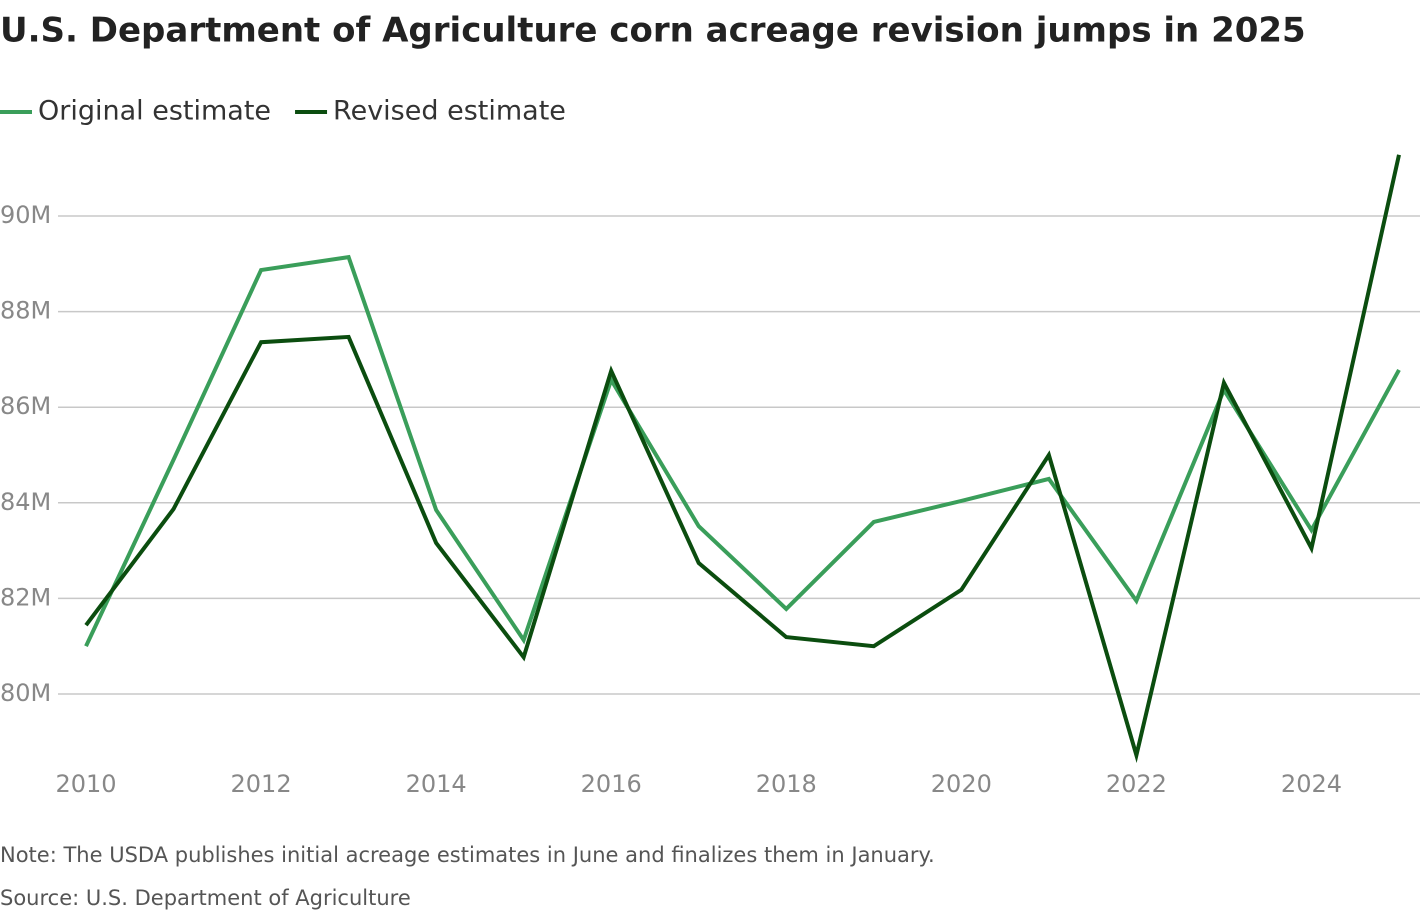 The image size is (1420, 914). Describe the element at coordinates (961, 784) in the screenshot. I see `x-tick-label: 2020` at that location.